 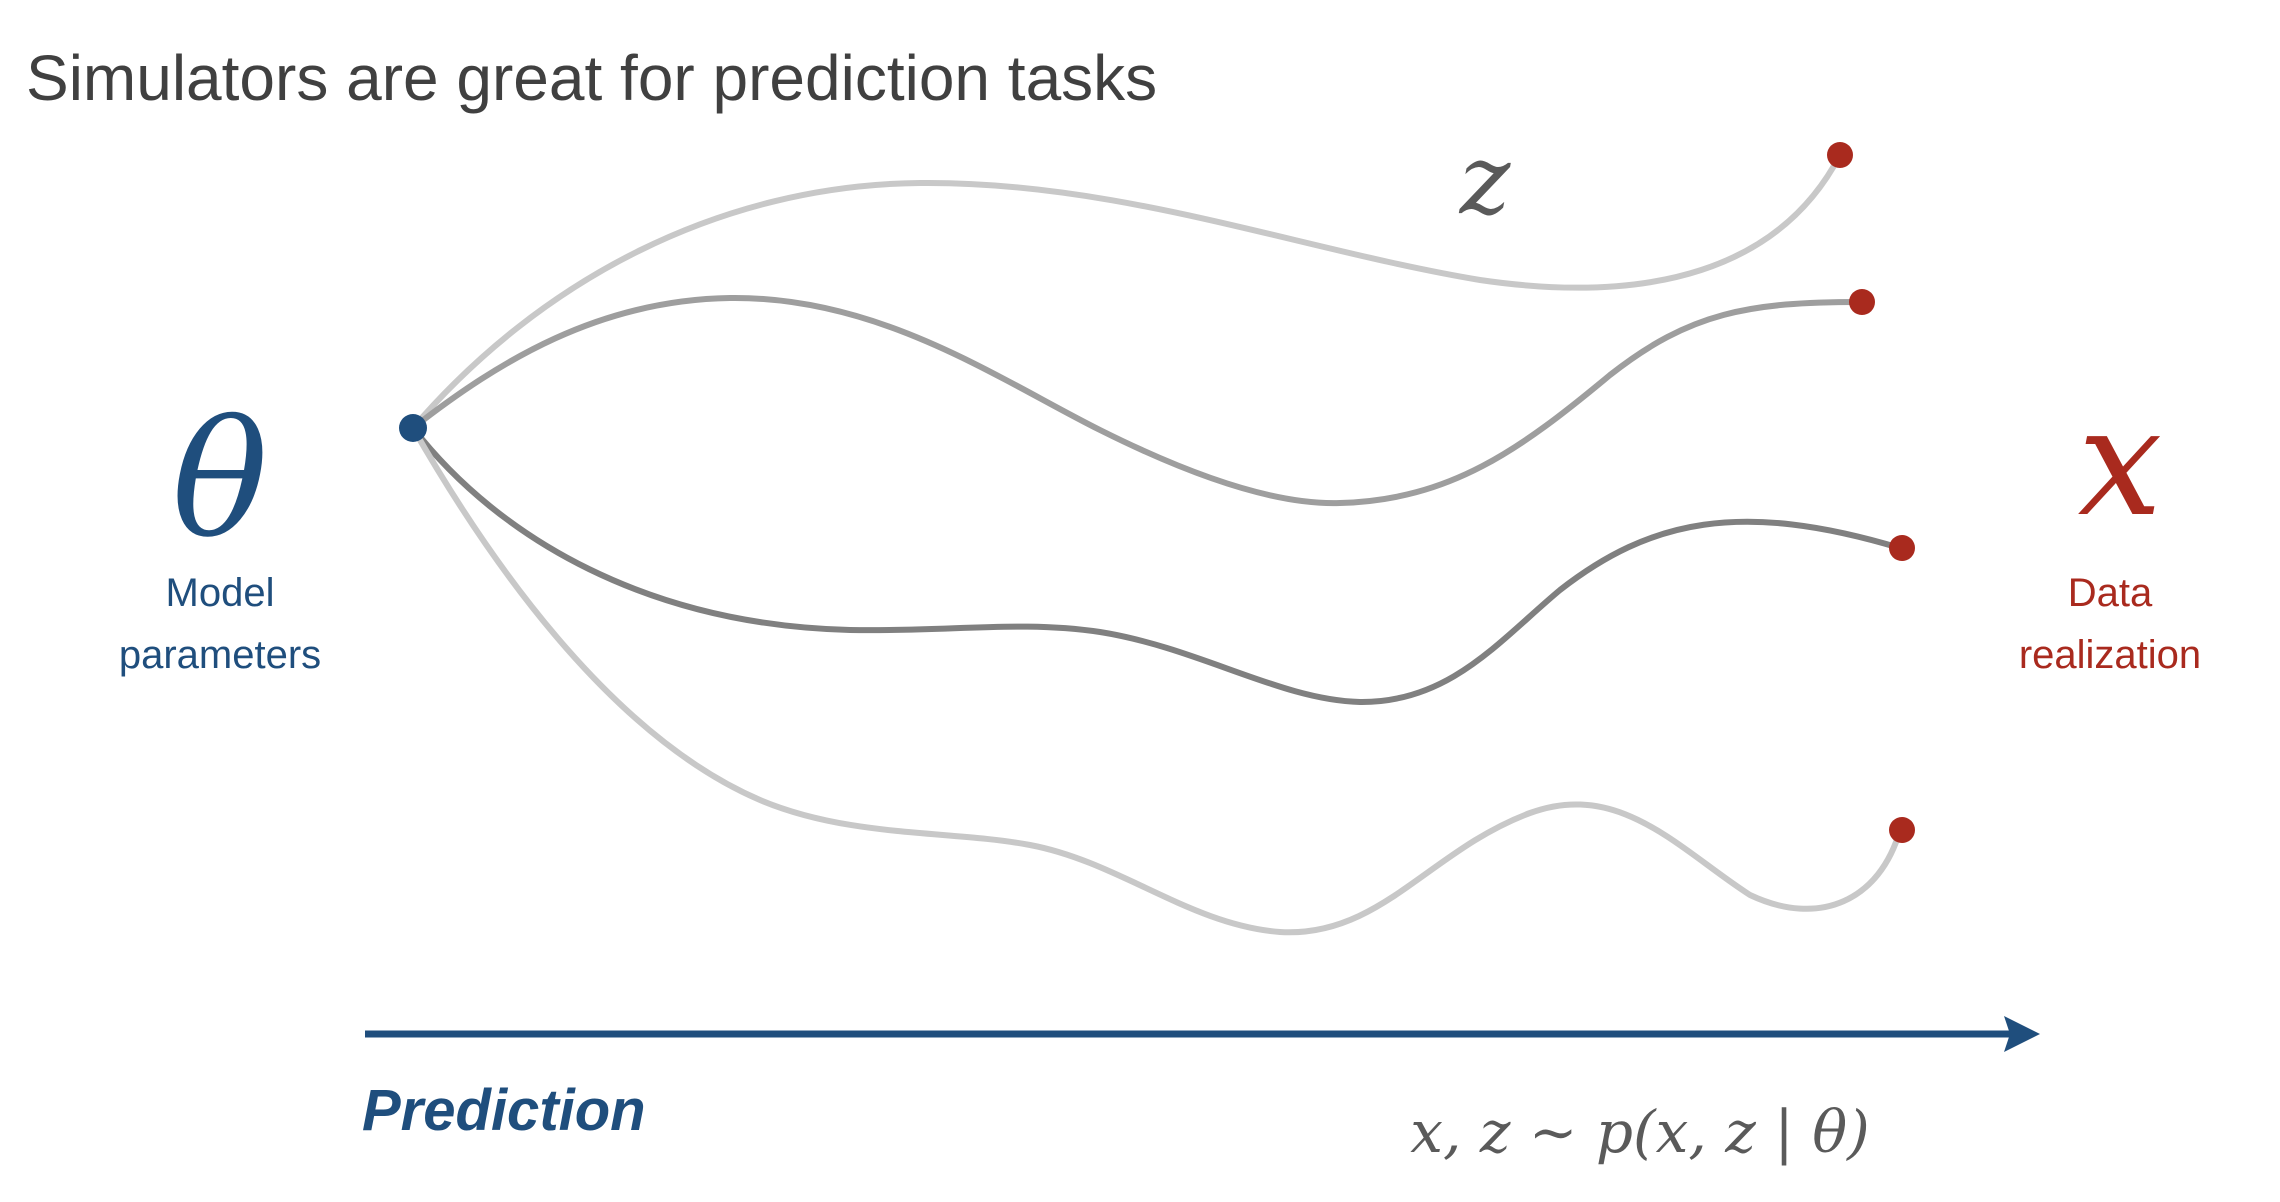 What do you see at coordinates (1871, 492) in the screenshot?
I see `data-points` at bounding box center [1871, 492].